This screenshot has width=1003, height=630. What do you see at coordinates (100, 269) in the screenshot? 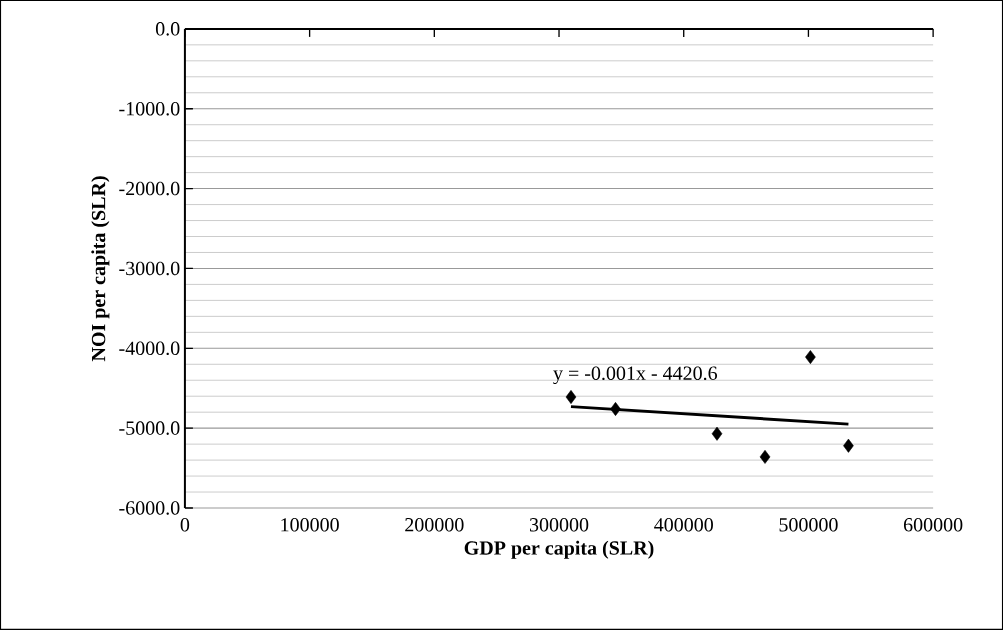
I see `y-axis-title: NOI per capita (SLR)` at bounding box center [100, 269].